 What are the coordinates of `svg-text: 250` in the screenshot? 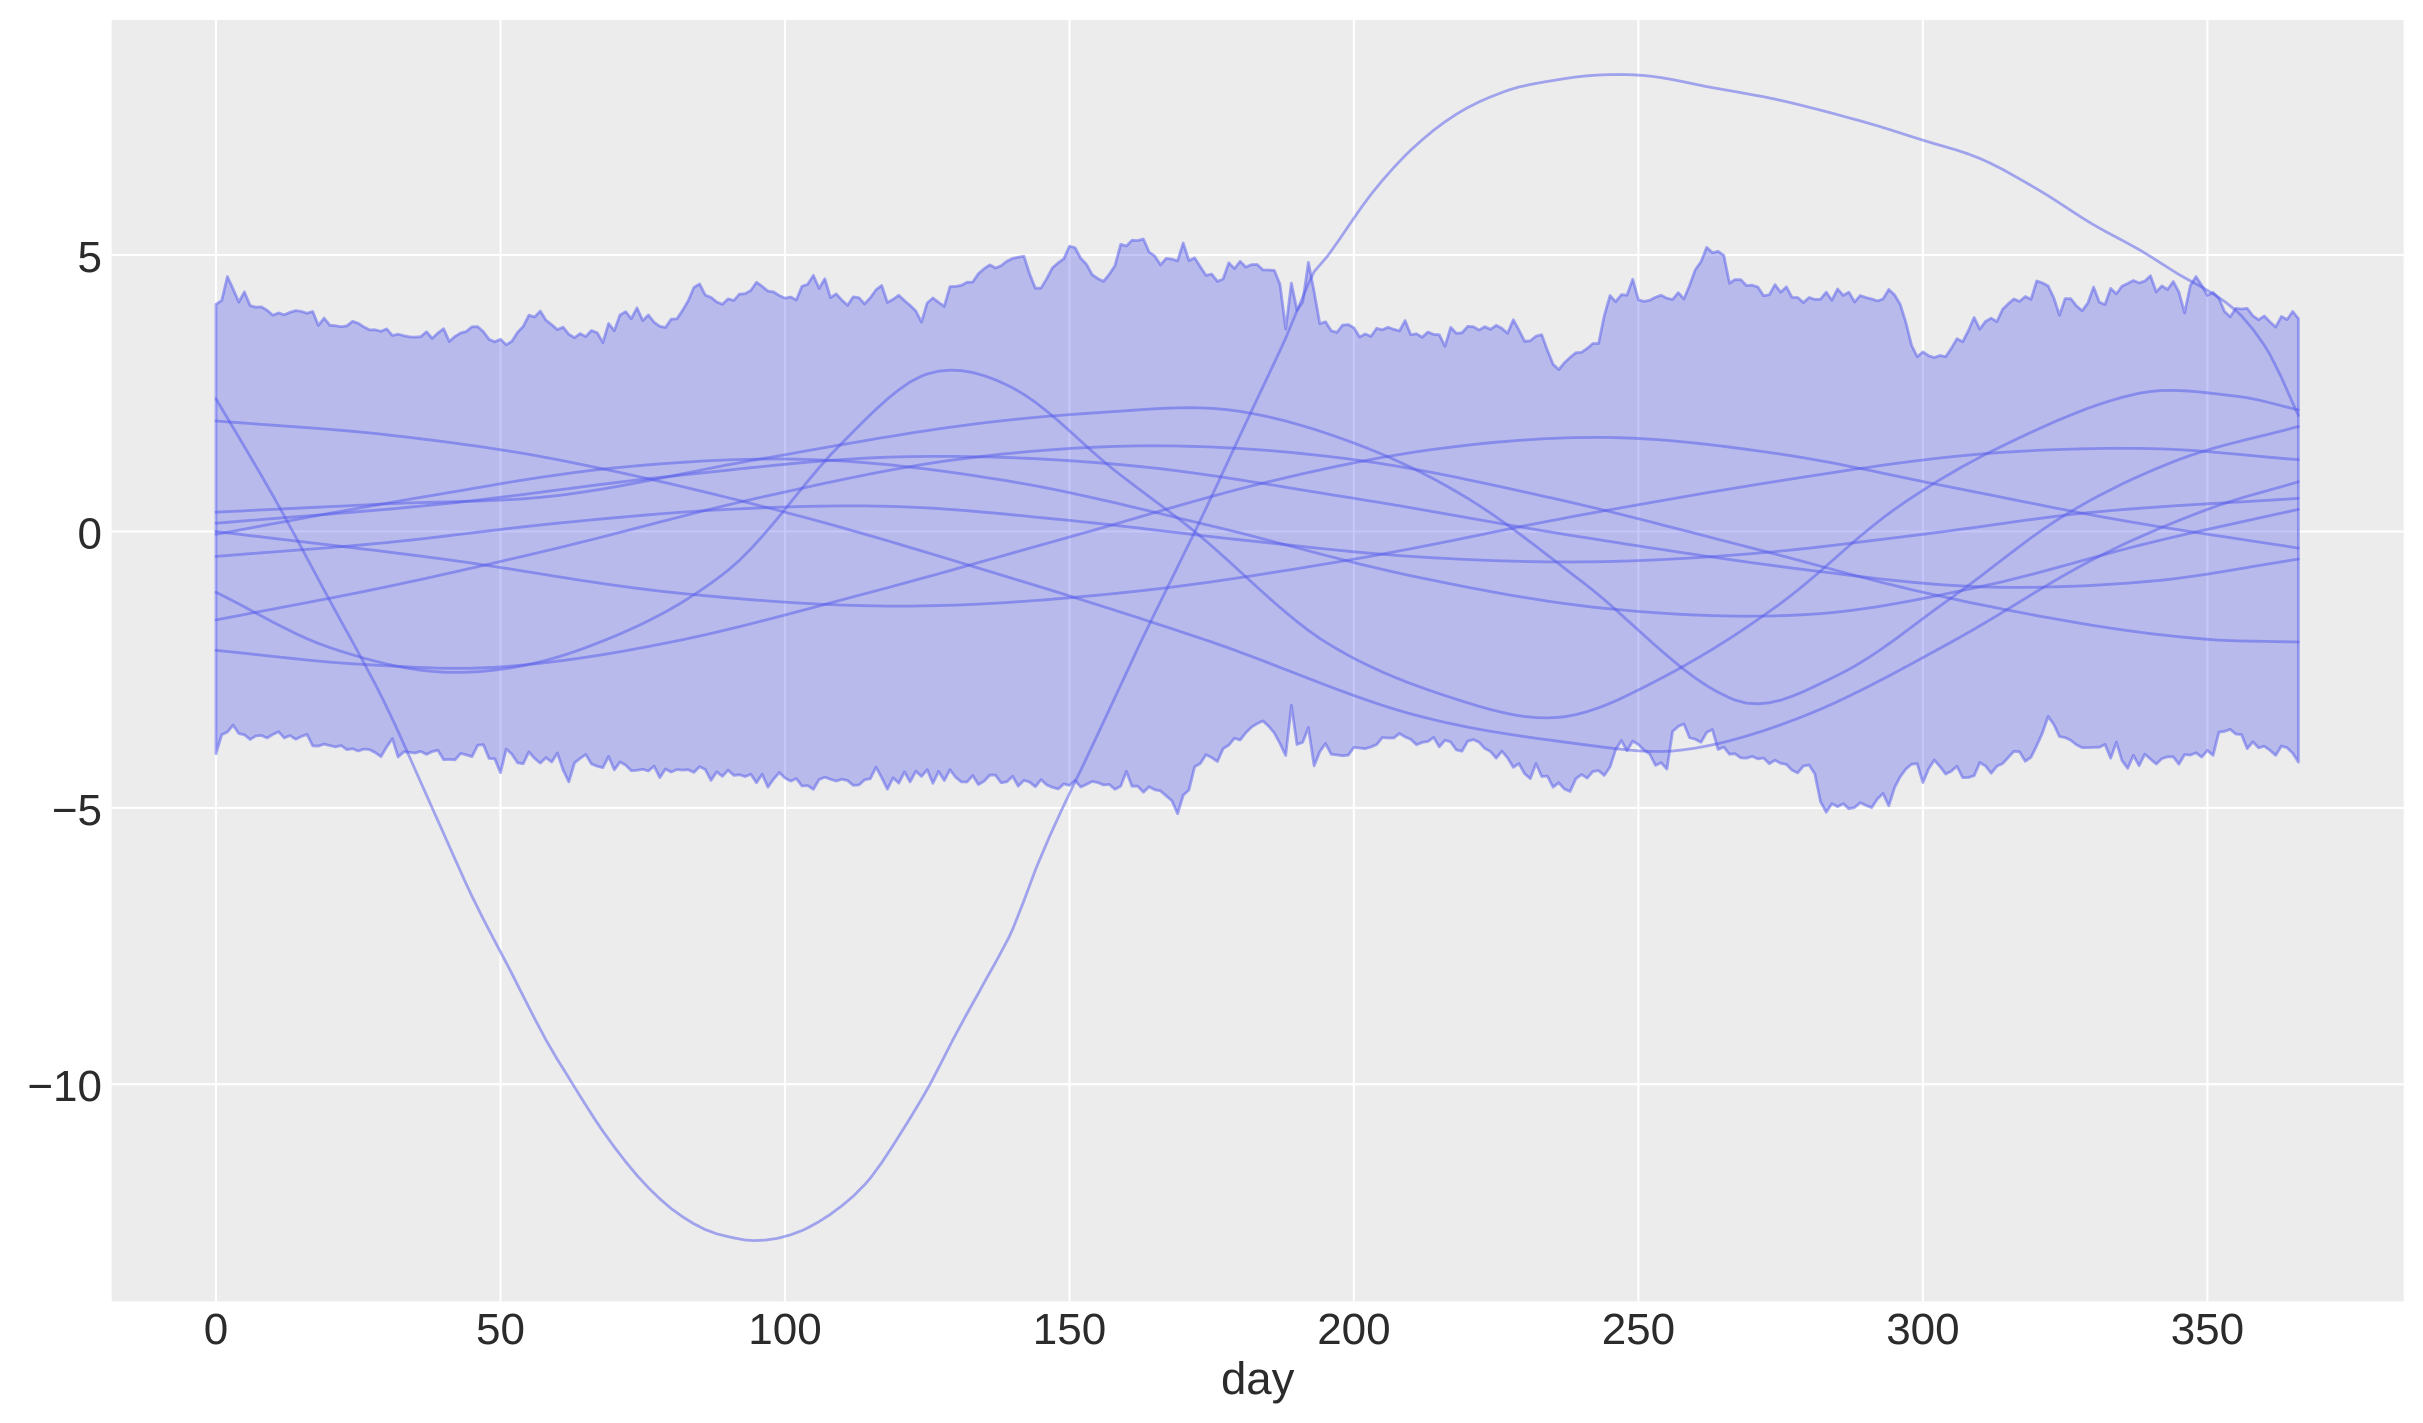 It's located at (1638, 1329).